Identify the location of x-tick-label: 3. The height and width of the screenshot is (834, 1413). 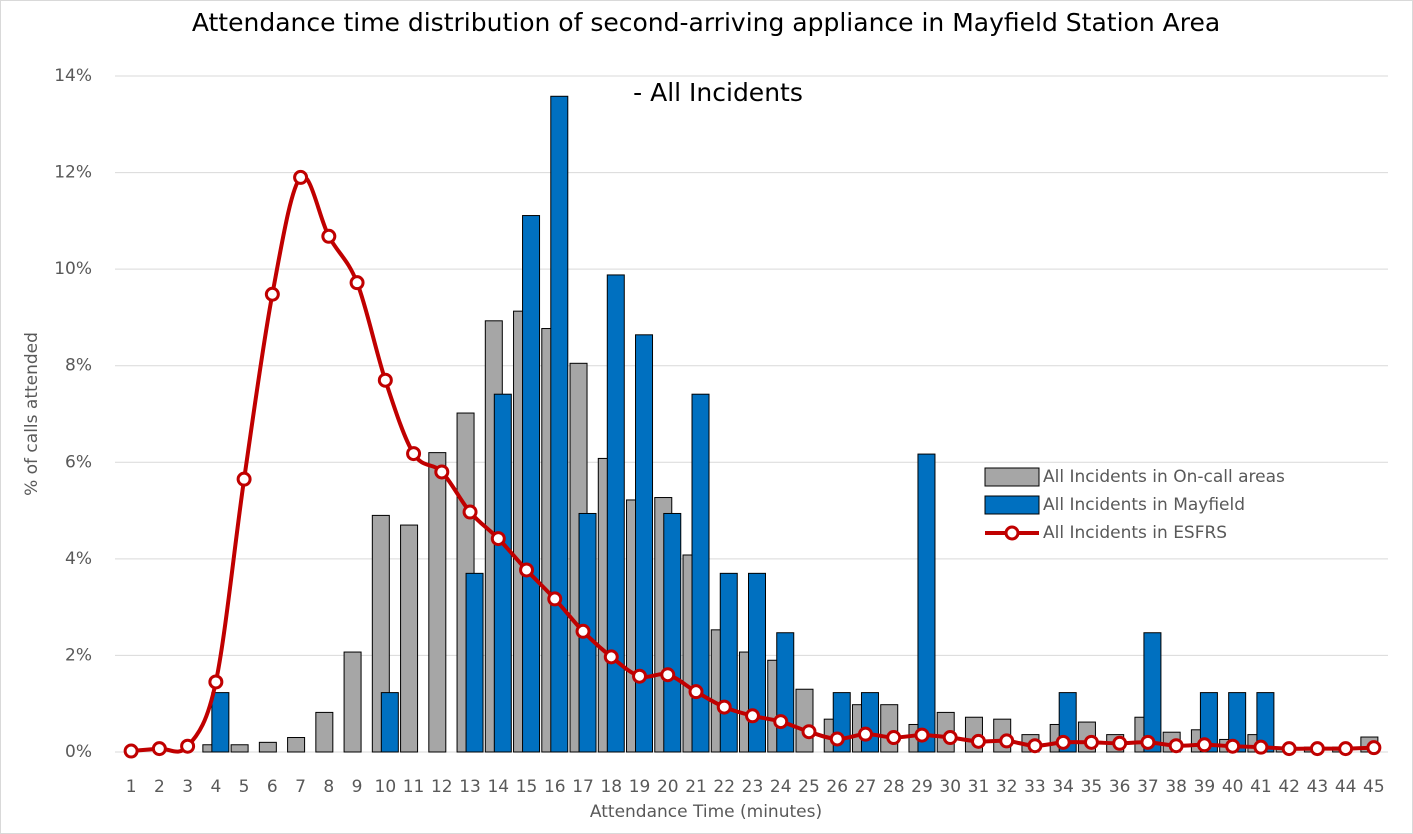
(187, 787).